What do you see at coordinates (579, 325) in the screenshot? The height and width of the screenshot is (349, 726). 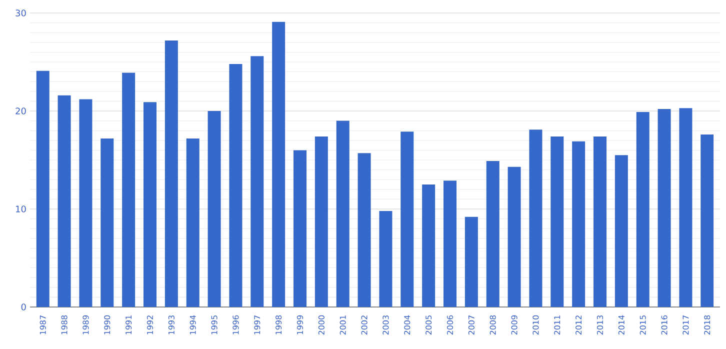 I see `x-tick-label: 2012` at bounding box center [579, 325].